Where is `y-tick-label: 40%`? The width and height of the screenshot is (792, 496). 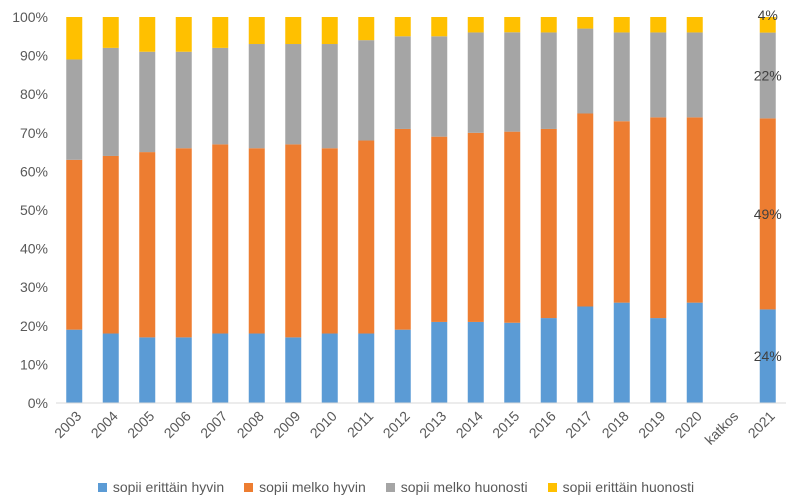 y-tick-label: 40% is located at coordinates (34, 249).